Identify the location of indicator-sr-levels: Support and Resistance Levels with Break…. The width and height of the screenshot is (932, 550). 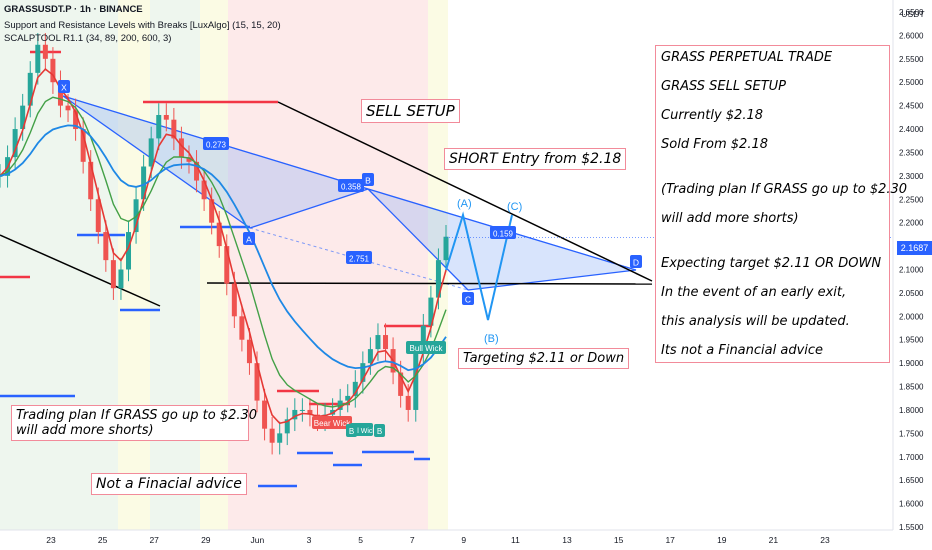
(142, 25).